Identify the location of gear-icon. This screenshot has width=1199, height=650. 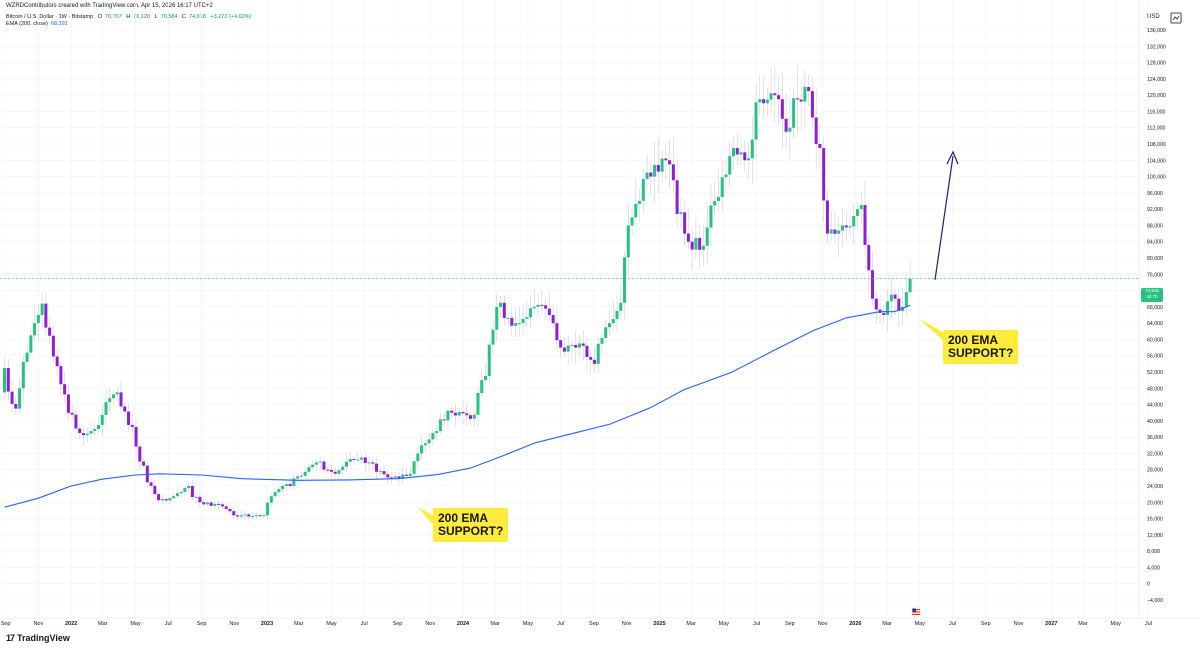
(1176, 18).